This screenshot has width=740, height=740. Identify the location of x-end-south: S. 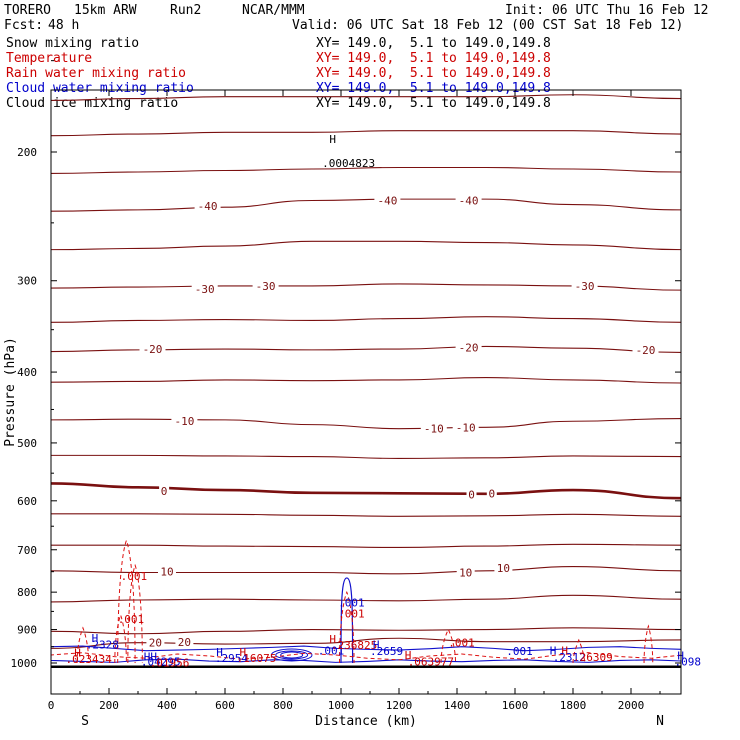
(85, 721).